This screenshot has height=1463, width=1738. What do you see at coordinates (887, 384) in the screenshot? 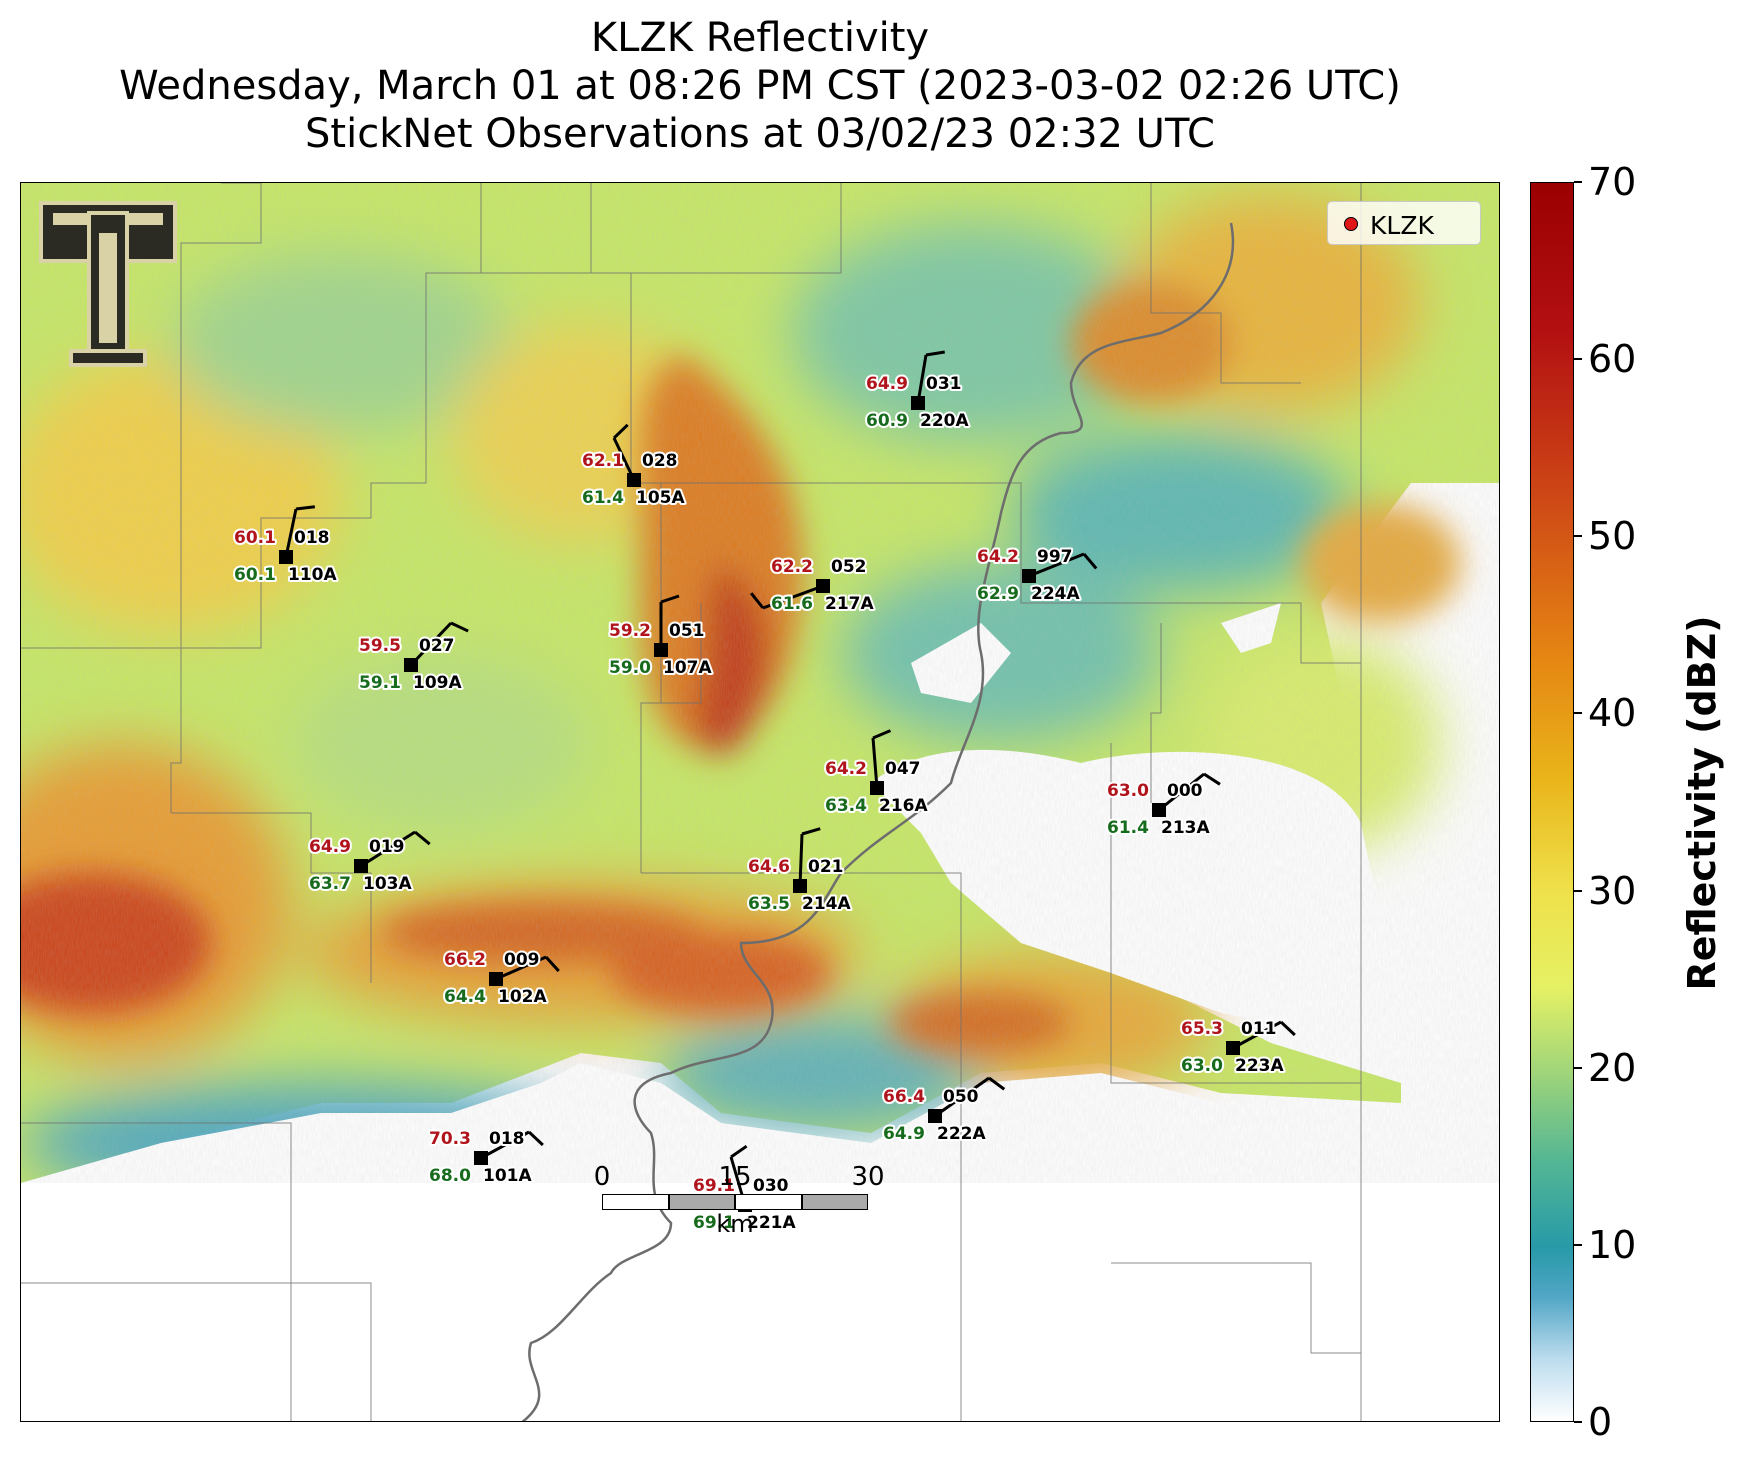
I see `station-temperature: 64.9` at bounding box center [887, 384].